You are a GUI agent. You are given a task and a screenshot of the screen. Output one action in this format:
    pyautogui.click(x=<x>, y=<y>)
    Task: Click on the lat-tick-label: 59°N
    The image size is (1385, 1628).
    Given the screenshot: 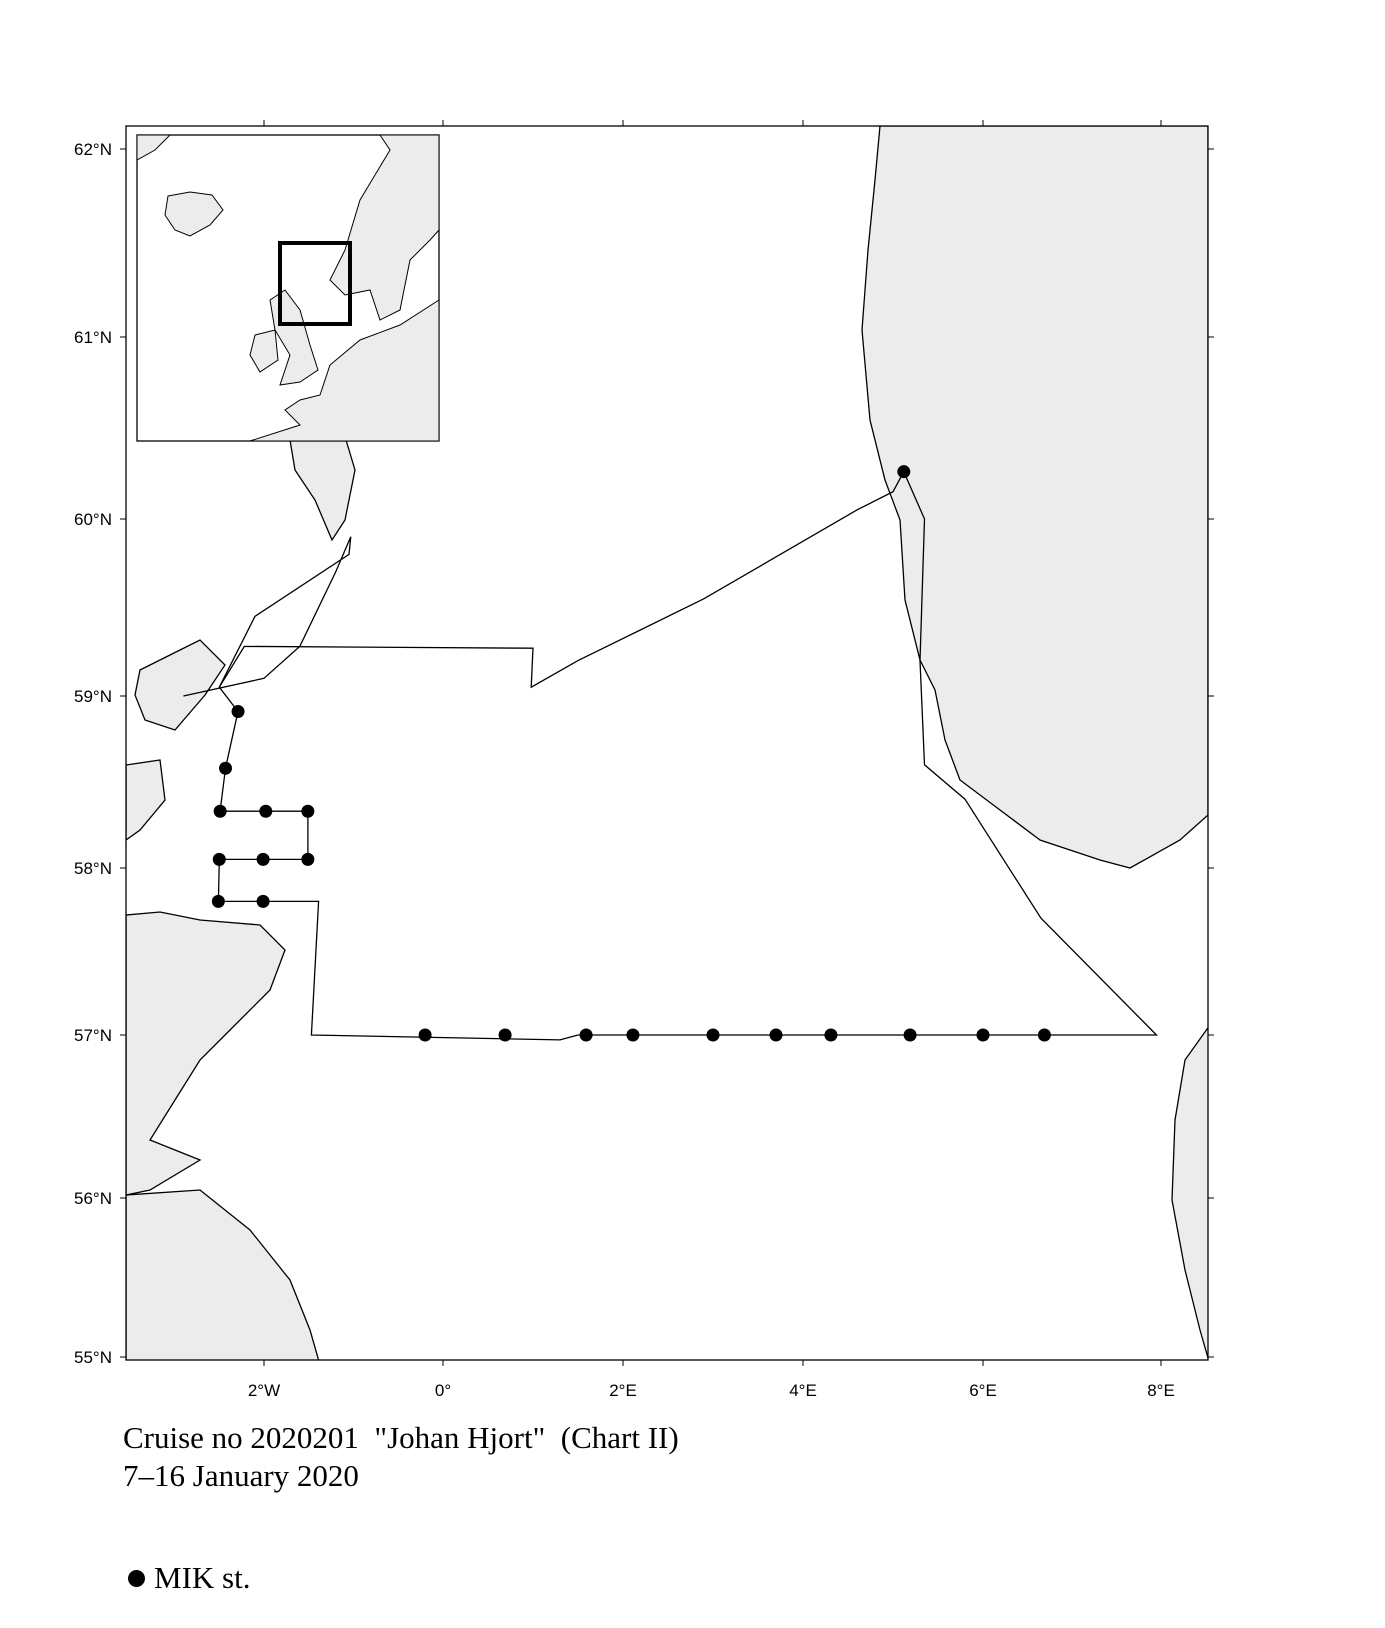 What is the action you would take?
    pyautogui.click(x=93, y=696)
    